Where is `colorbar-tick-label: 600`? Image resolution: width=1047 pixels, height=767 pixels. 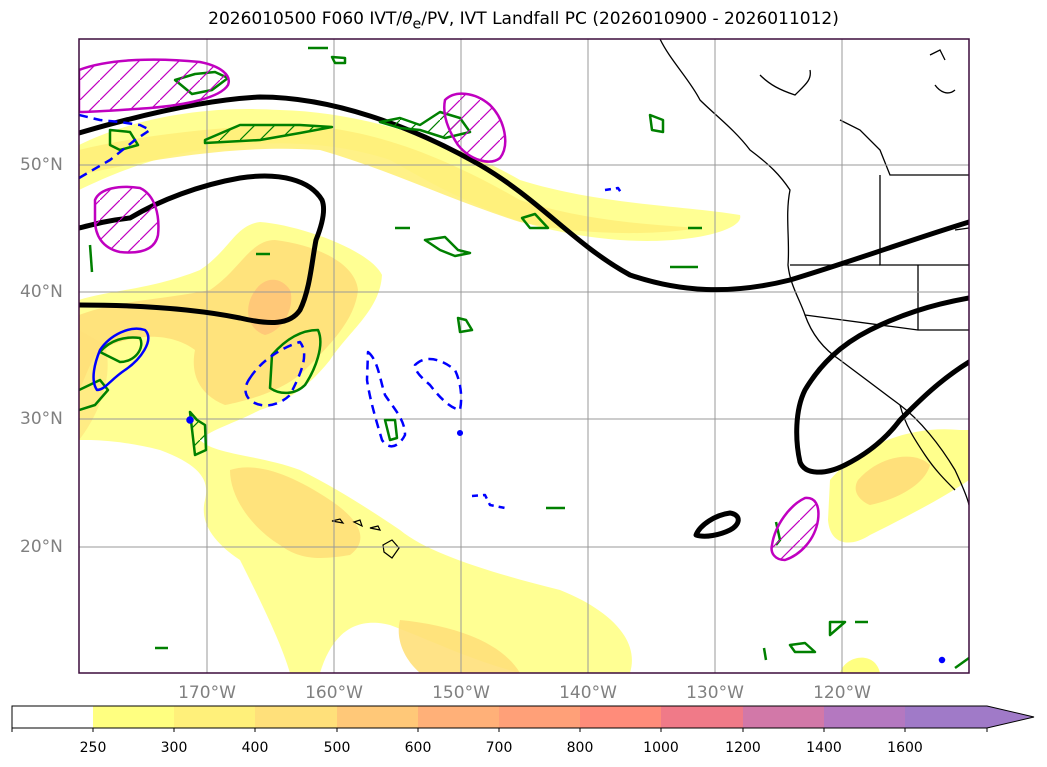 colorbar-tick-label: 600 is located at coordinates (418, 748).